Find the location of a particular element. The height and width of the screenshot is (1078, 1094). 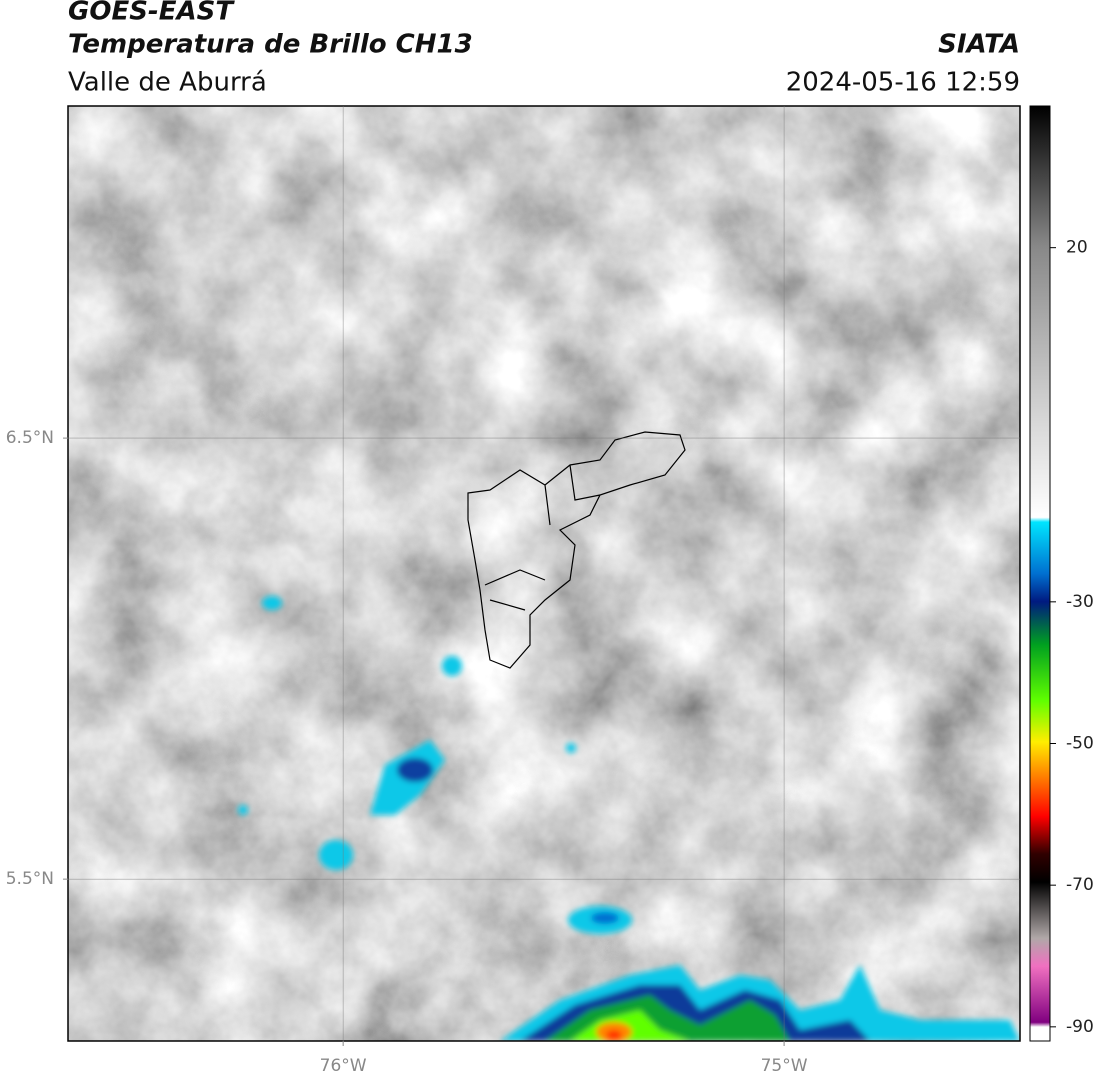

colorbar-tick-label: -70 is located at coordinates (1080, 885).